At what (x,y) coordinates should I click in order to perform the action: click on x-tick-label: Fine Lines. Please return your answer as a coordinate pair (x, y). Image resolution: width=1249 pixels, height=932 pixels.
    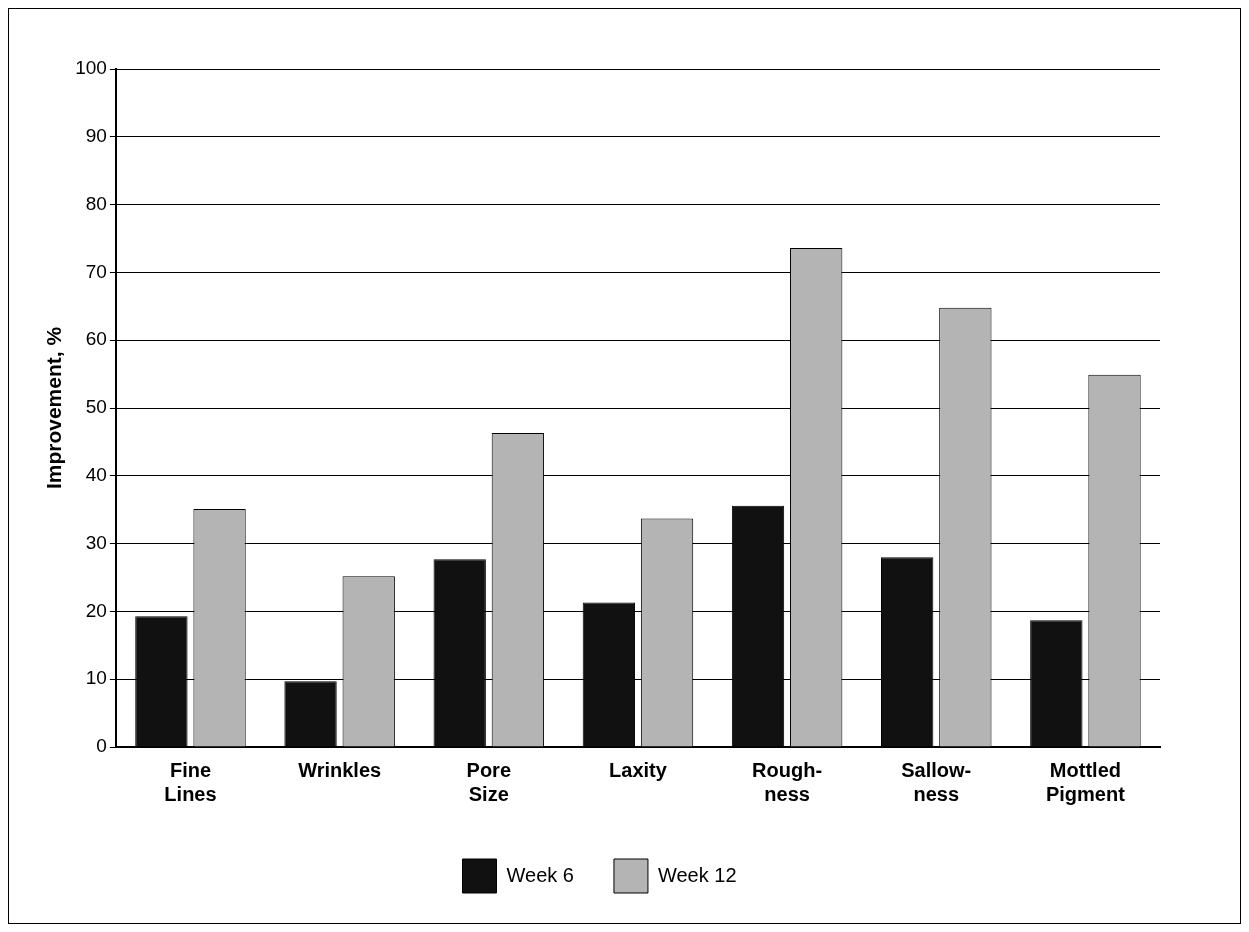
    Looking at the image, I should click on (190, 781).